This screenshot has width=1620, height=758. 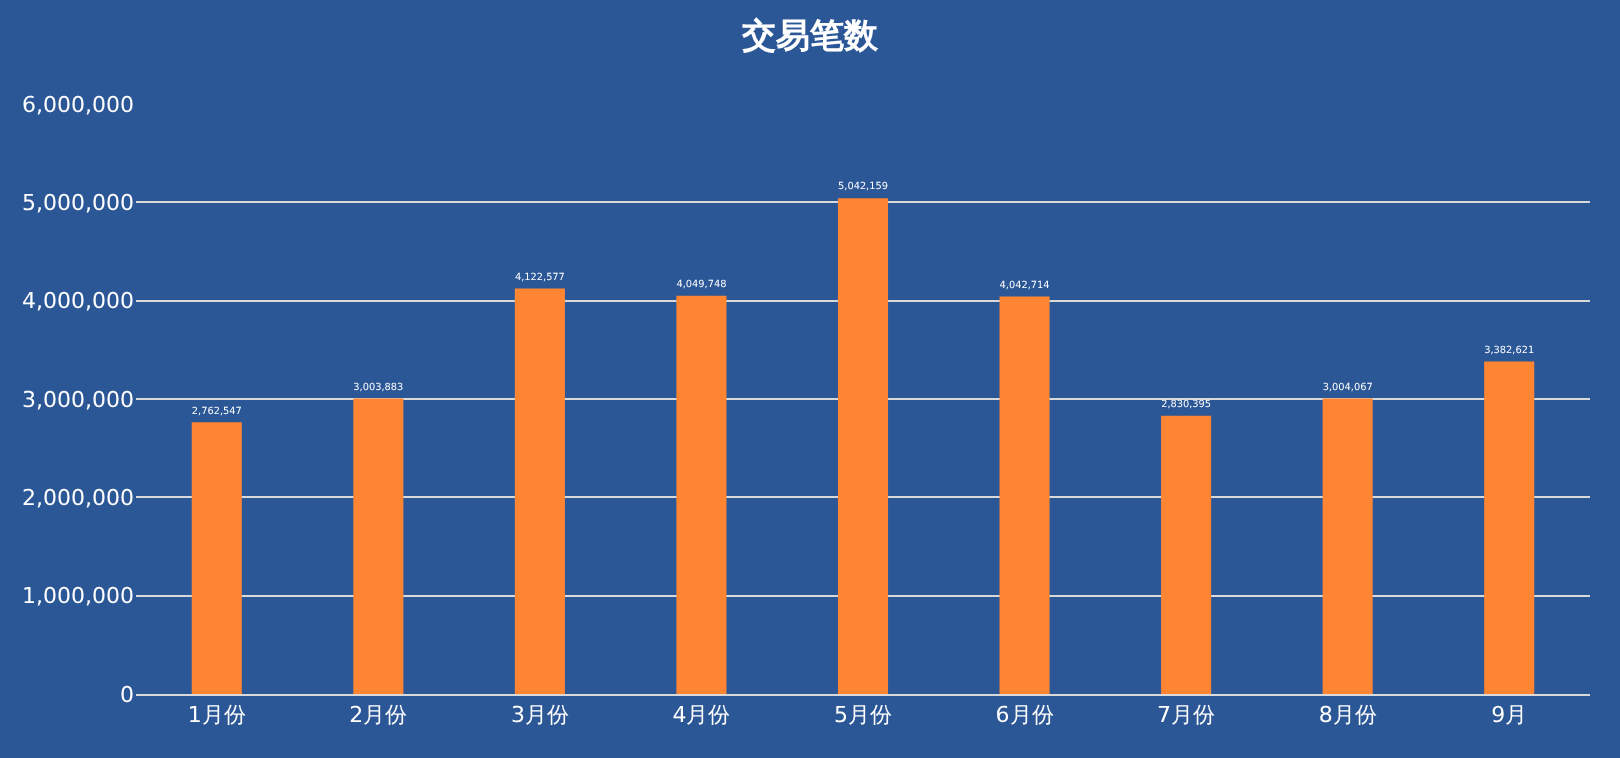 What do you see at coordinates (78, 203) in the screenshot?
I see `y-tick-label: 5,000,000` at bounding box center [78, 203].